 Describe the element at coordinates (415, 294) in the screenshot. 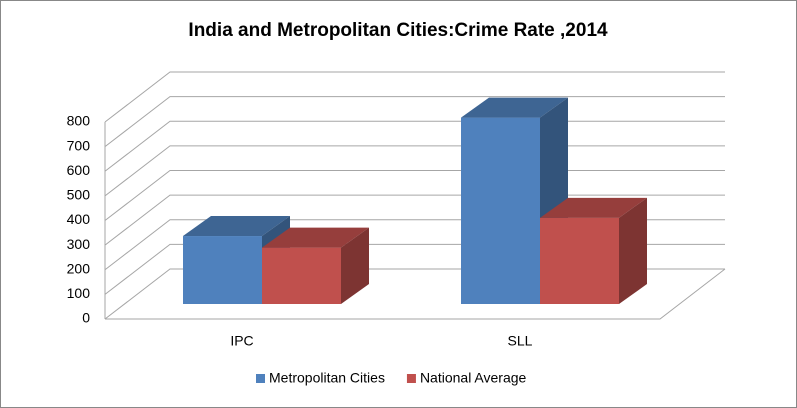

I see `floor-edge` at that location.